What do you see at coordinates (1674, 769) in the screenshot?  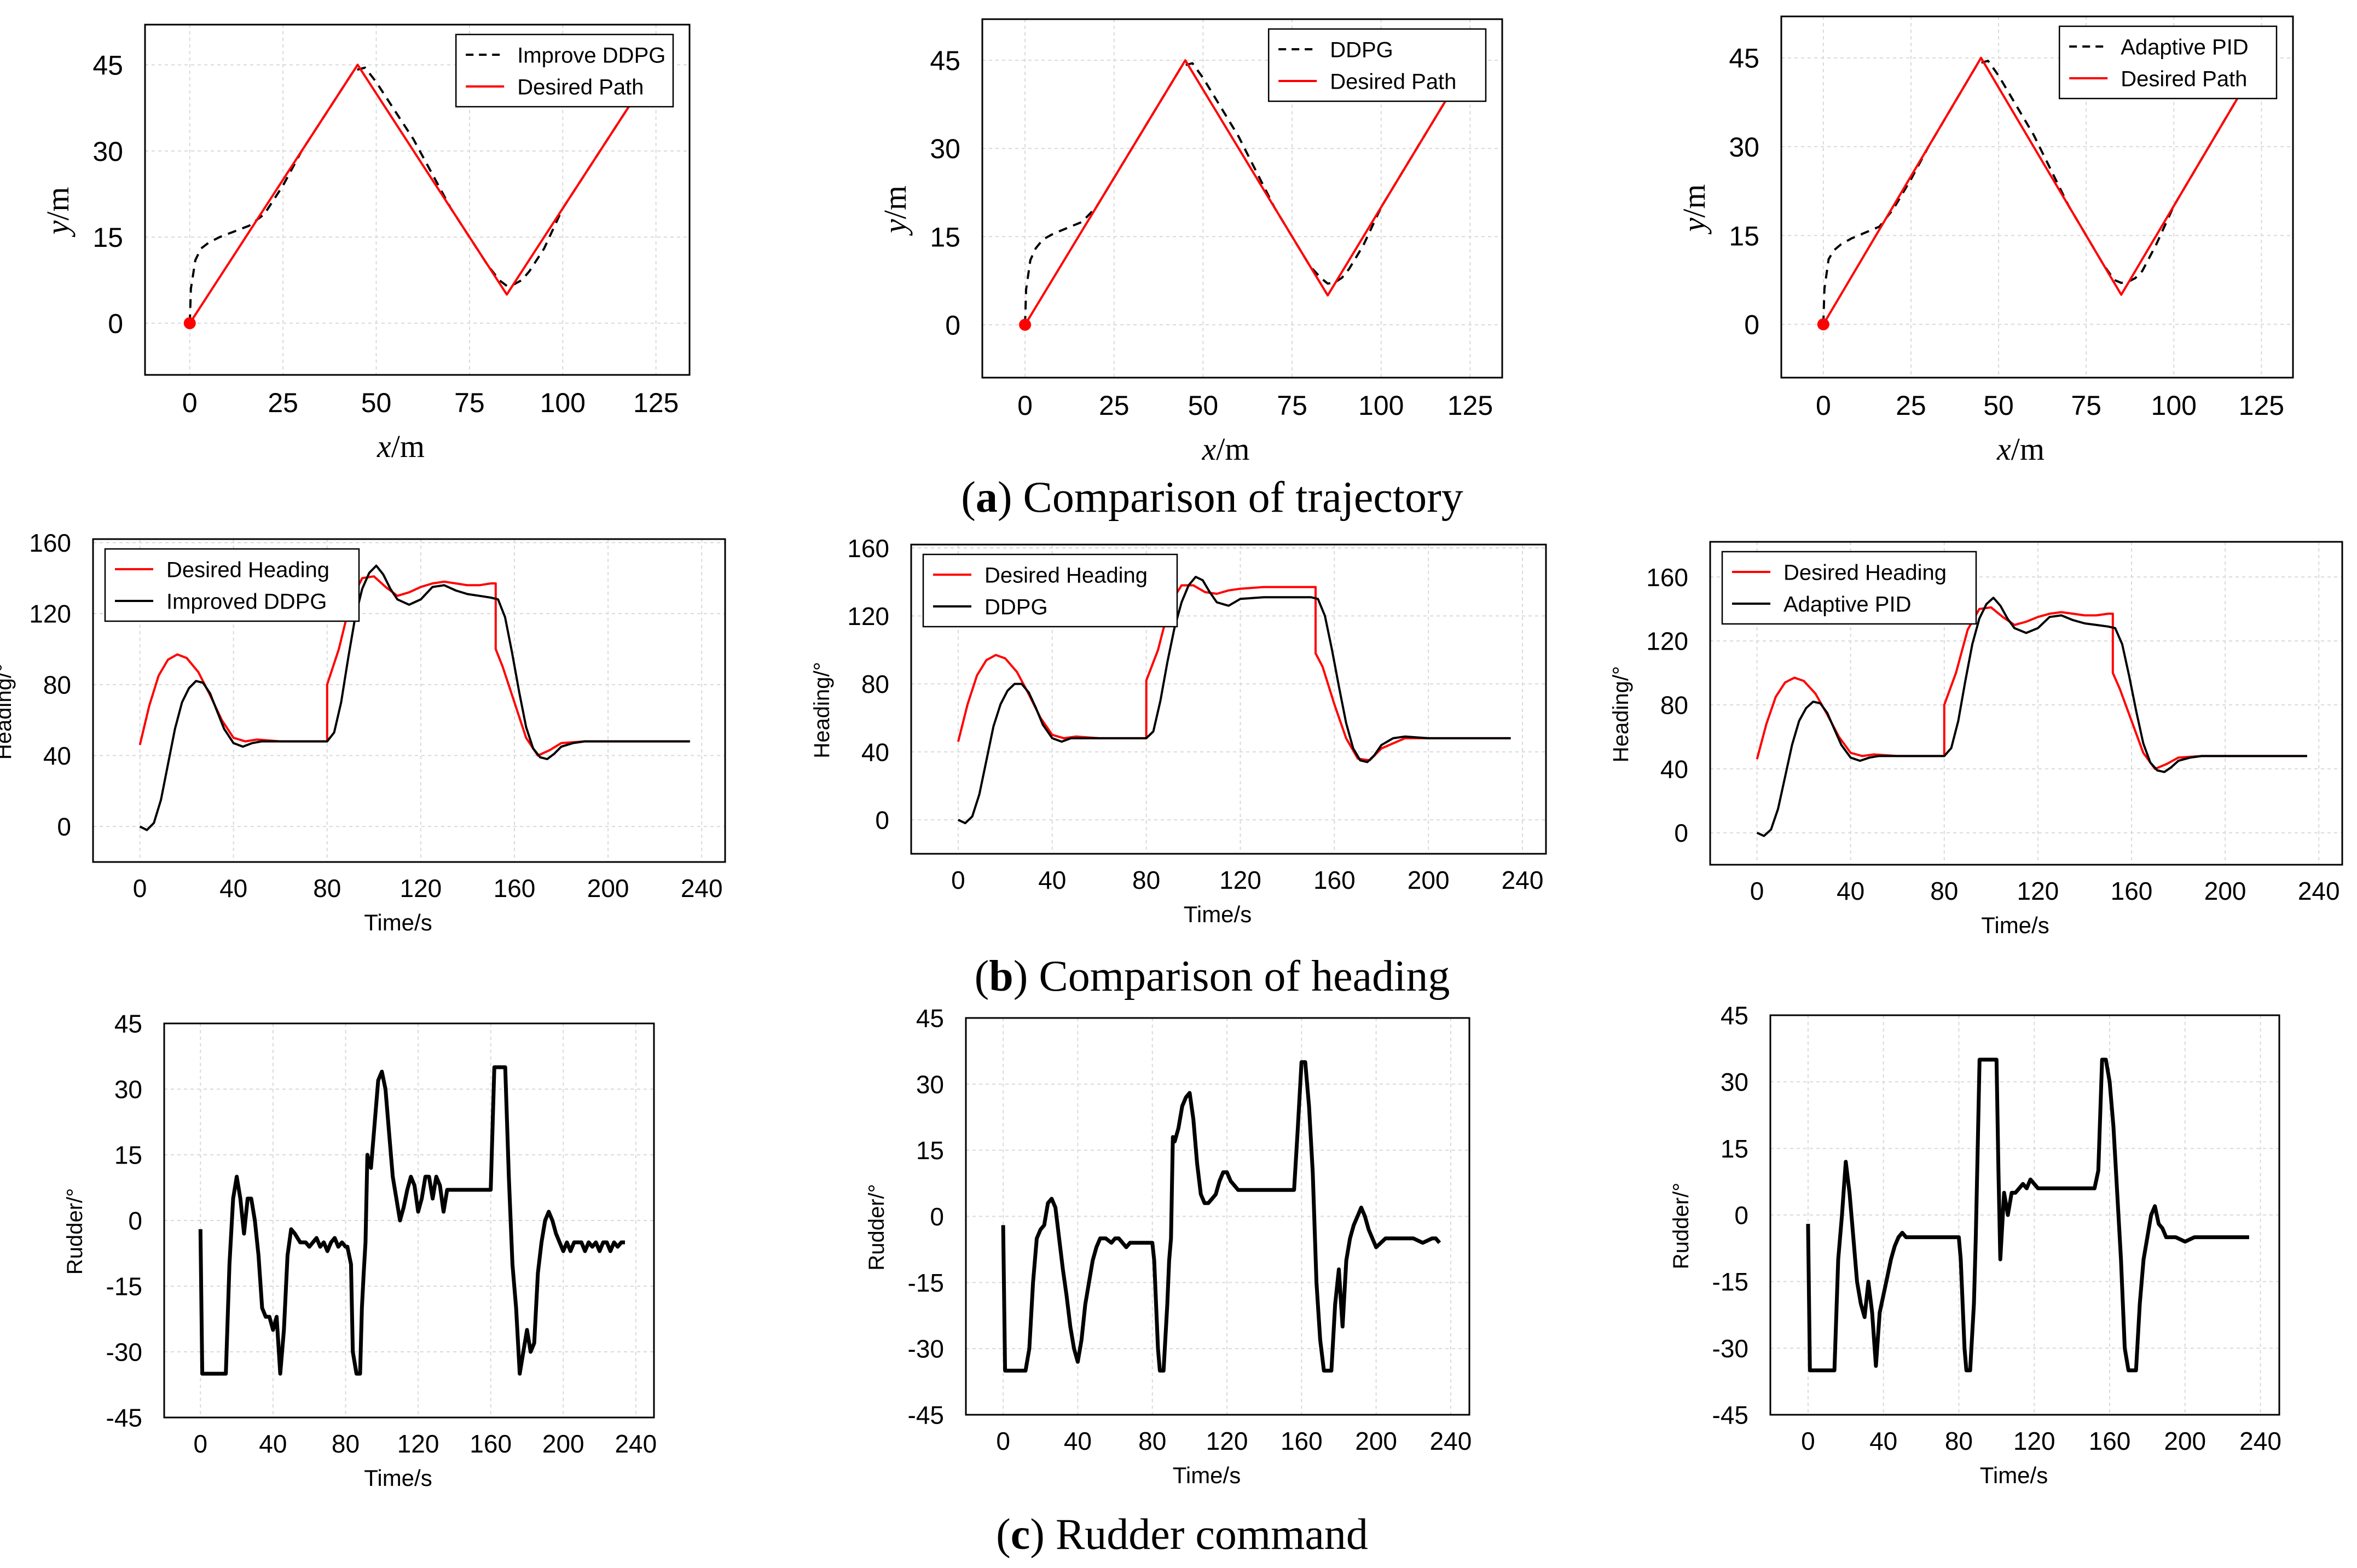 I see `y-tick-label: 40` at bounding box center [1674, 769].